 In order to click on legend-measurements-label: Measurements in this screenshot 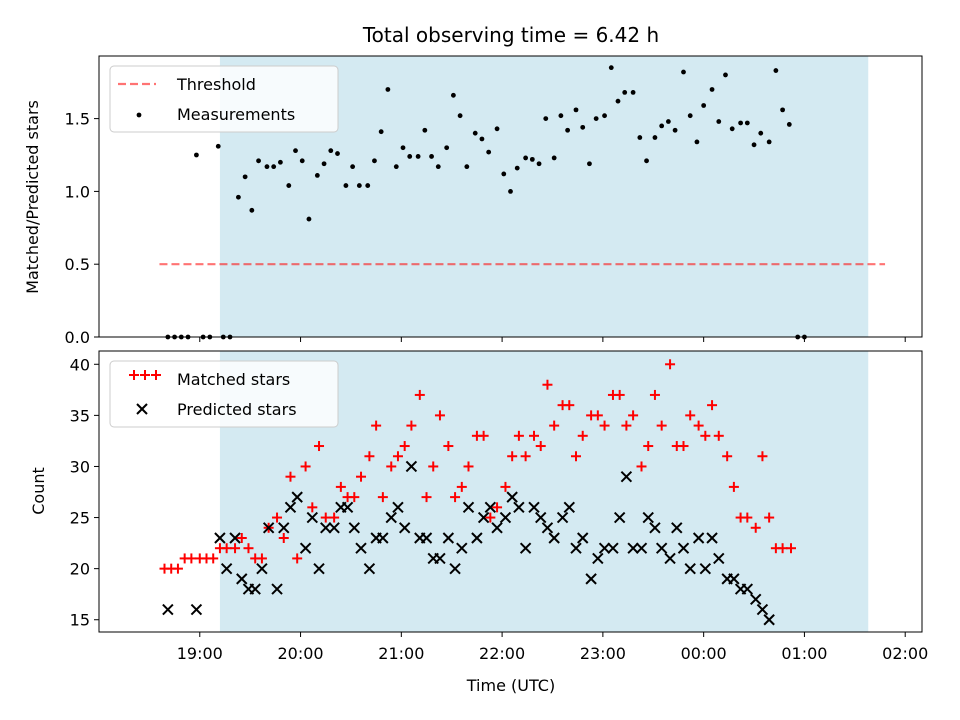, I will do `click(236, 114)`.